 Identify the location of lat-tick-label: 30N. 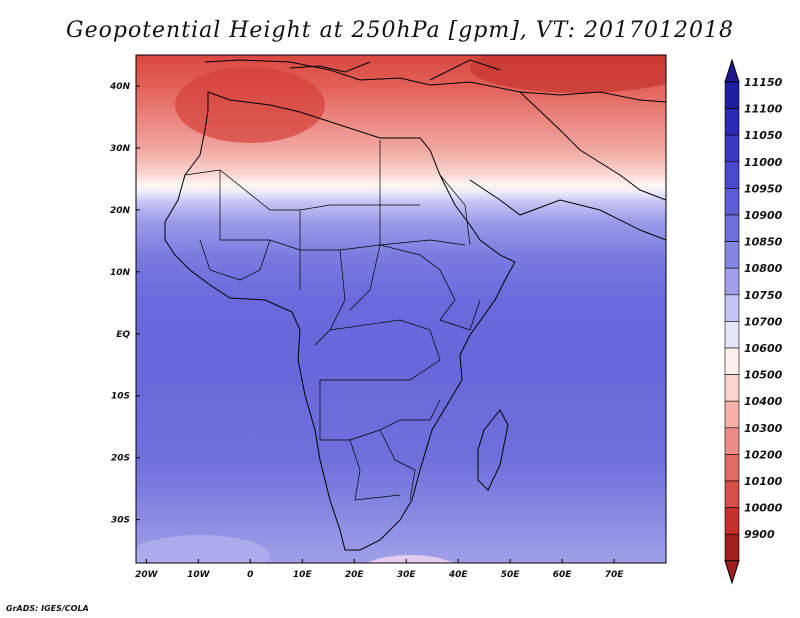
(120, 149).